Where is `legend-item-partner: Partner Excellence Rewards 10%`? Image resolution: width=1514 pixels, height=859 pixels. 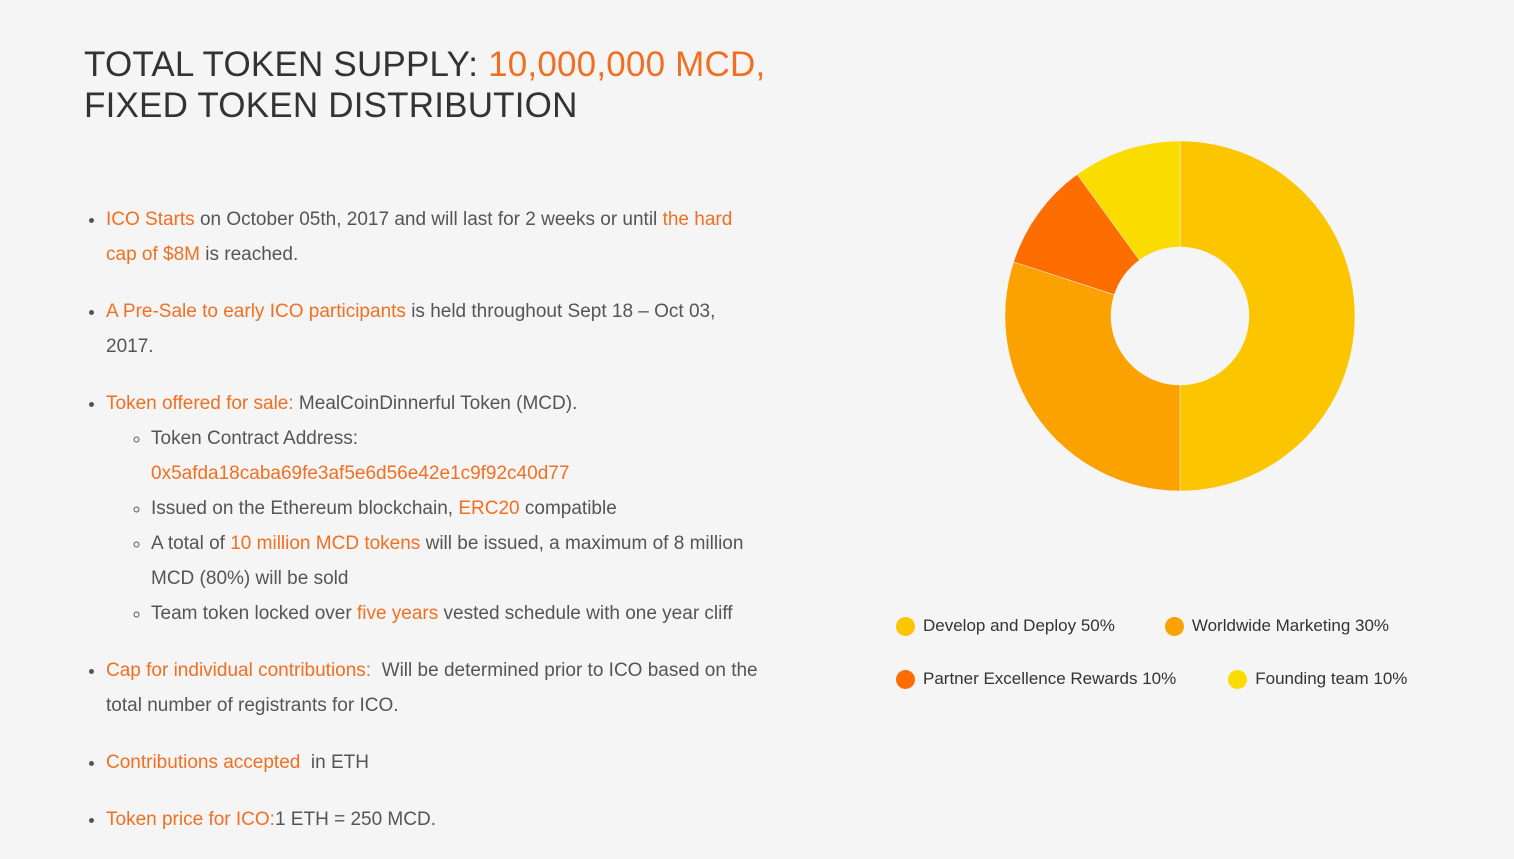
legend-item-partner: Partner Excellence Rewards 10% is located at coordinates (1036, 679).